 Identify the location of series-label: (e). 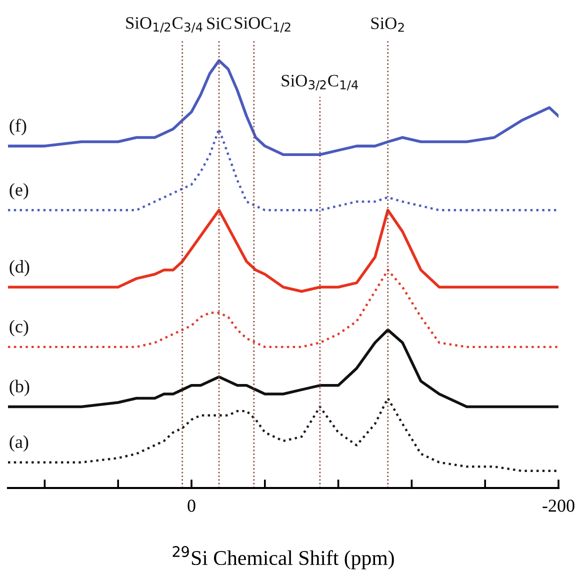
(19, 191).